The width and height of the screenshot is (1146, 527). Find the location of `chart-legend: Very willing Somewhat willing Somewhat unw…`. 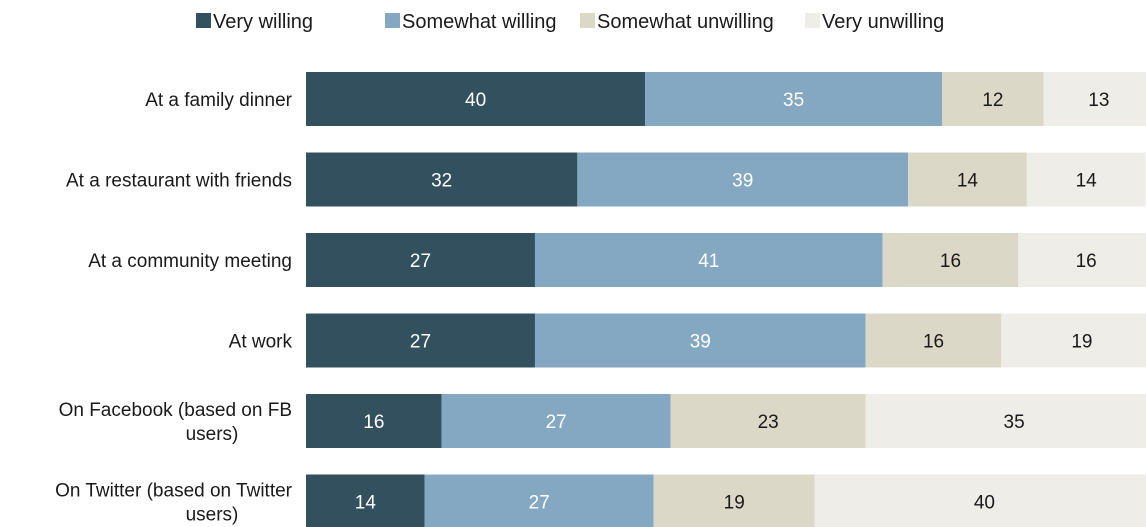

chart-legend: Very willing Somewhat willing Somewhat unw… is located at coordinates (570, 22).